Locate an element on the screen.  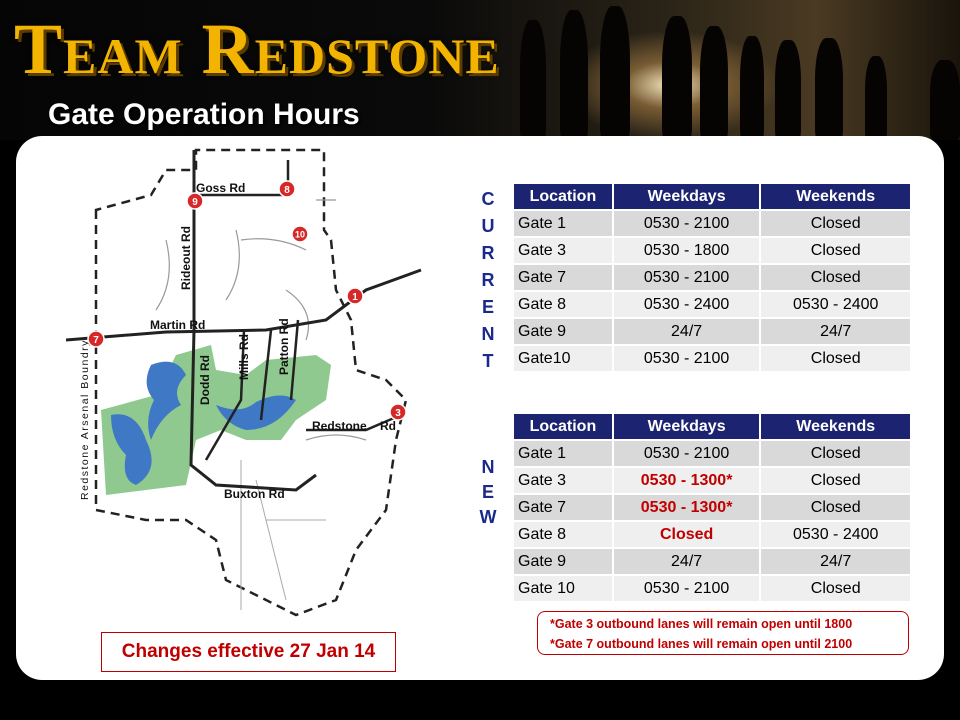
gate-marker: 1 is located at coordinates (355, 296).